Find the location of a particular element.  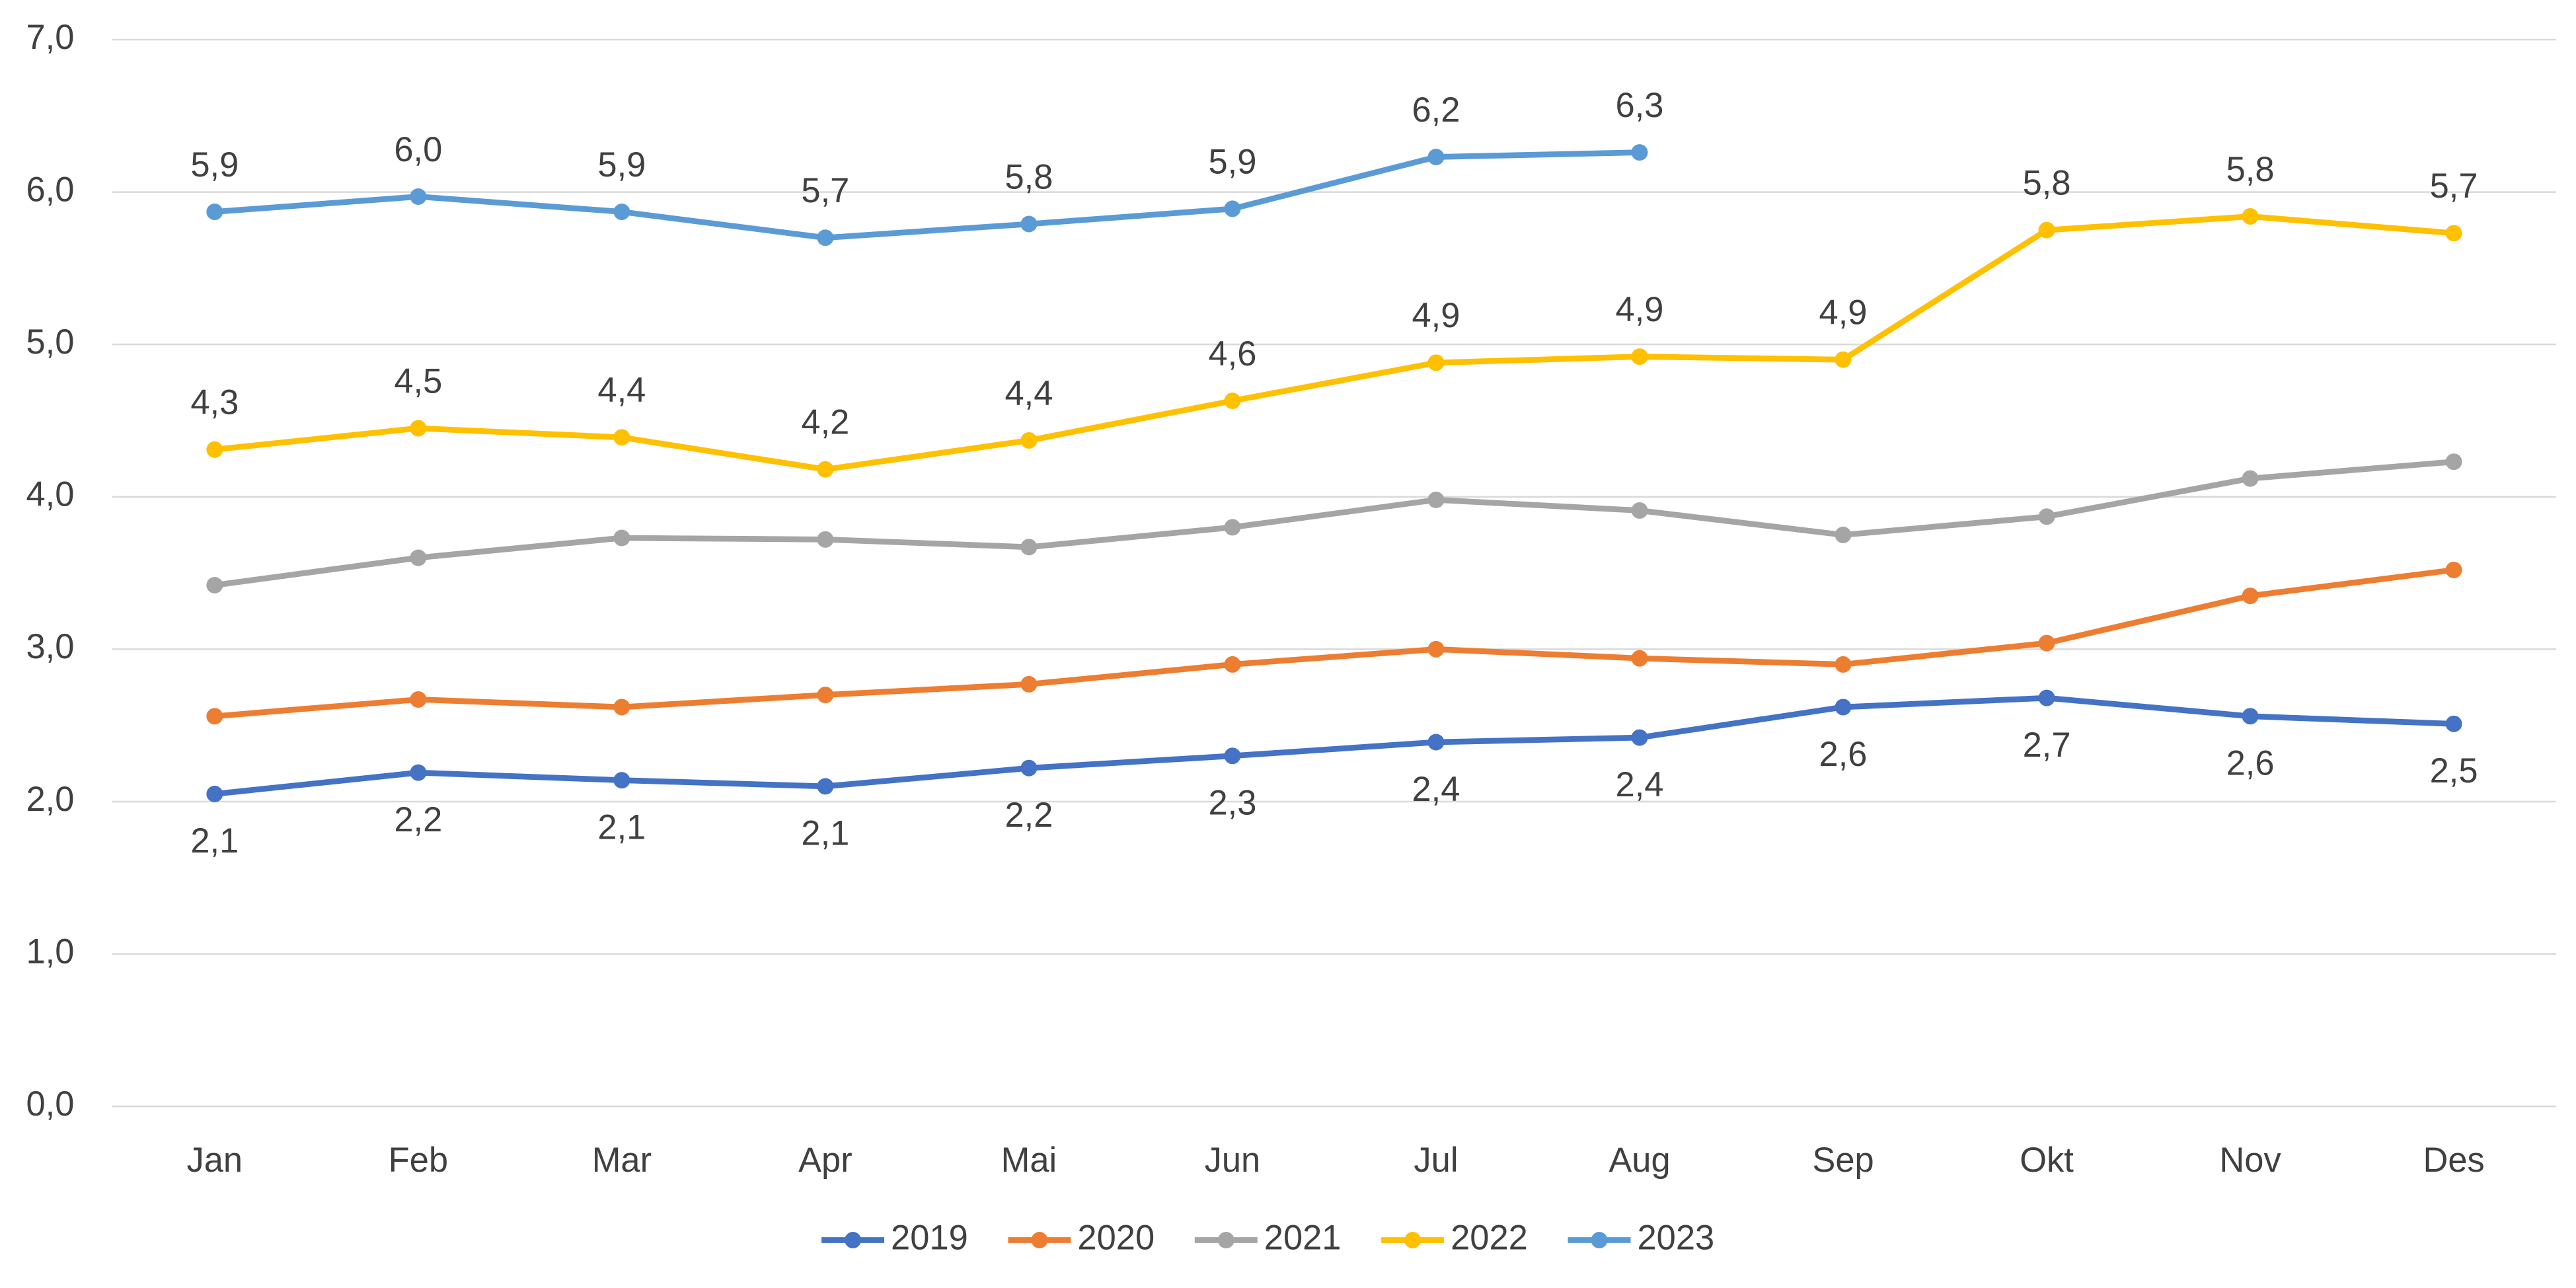

data-label: 6,2 is located at coordinates (1436, 111).